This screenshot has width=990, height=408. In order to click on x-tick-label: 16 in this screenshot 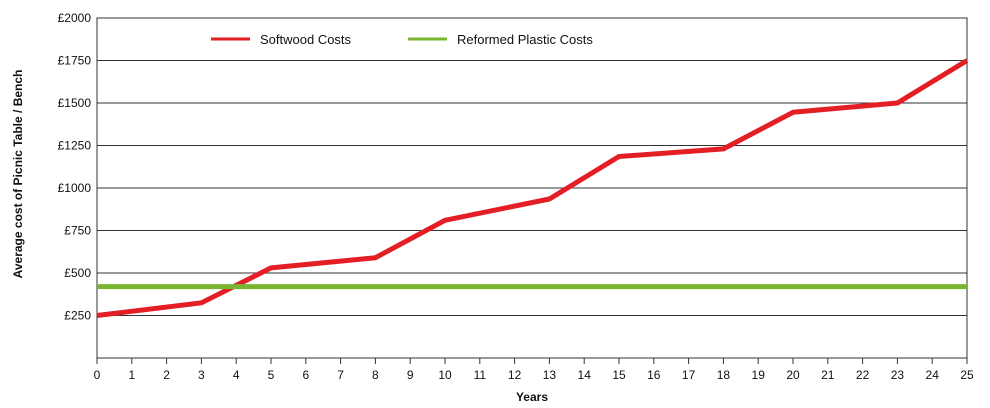, I will do `click(654, 375)`.